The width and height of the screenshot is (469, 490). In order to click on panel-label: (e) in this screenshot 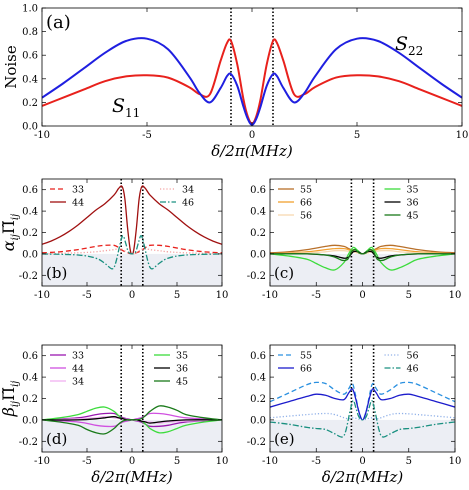, I will do `click(284, 439)`.